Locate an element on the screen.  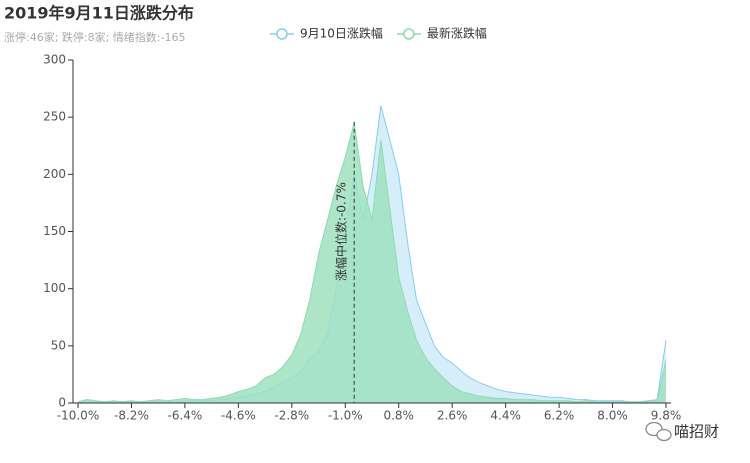
legend-item: 9月10日涨跌幅 is located at coordinates (326, 33).